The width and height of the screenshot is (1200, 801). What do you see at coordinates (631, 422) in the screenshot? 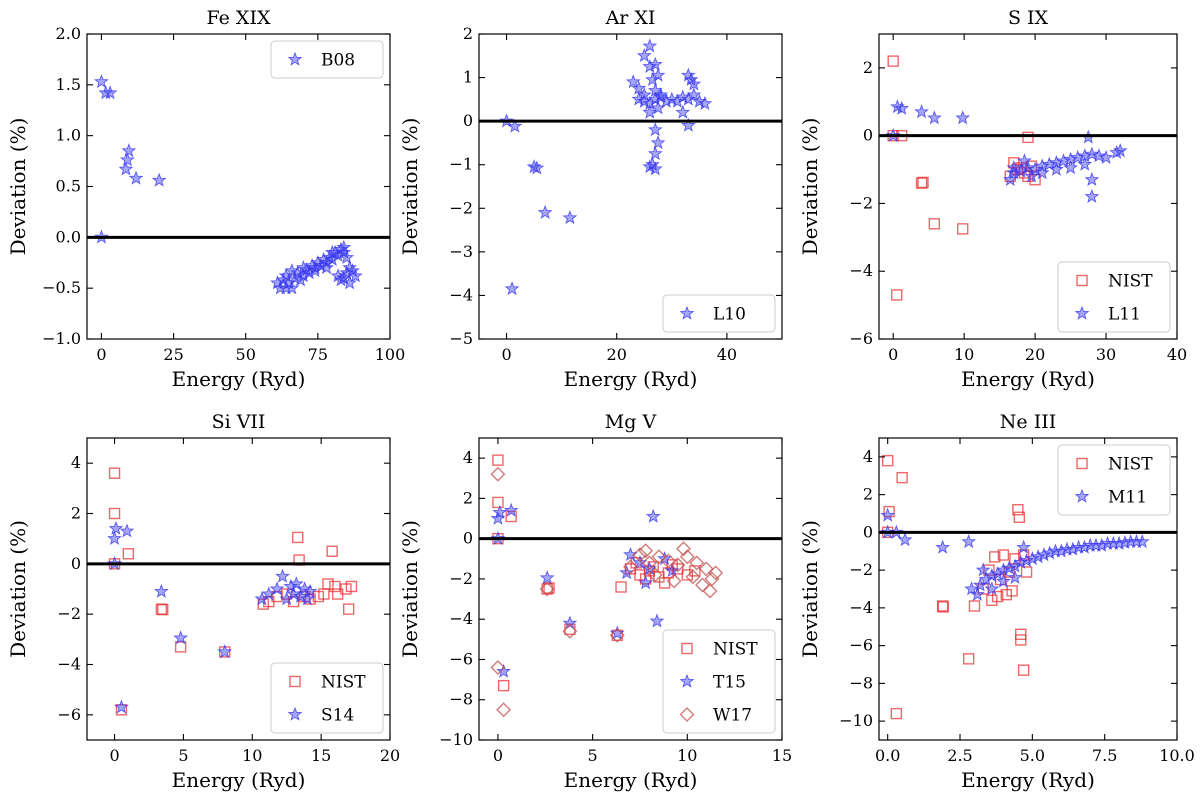
I see `chart-title: Mg V` at bounding box center [631, 422].